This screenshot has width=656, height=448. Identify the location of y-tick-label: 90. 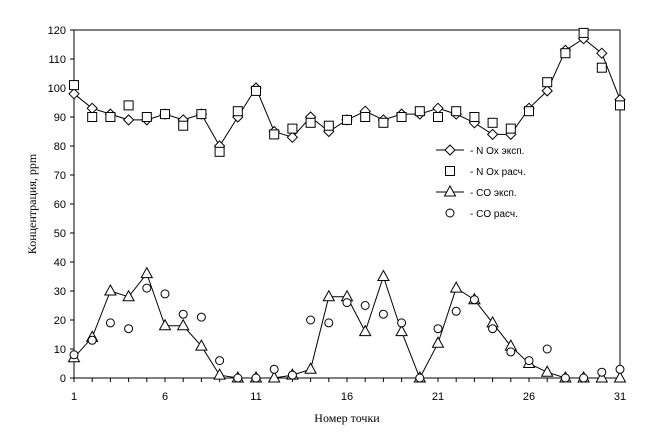
(60, 118).